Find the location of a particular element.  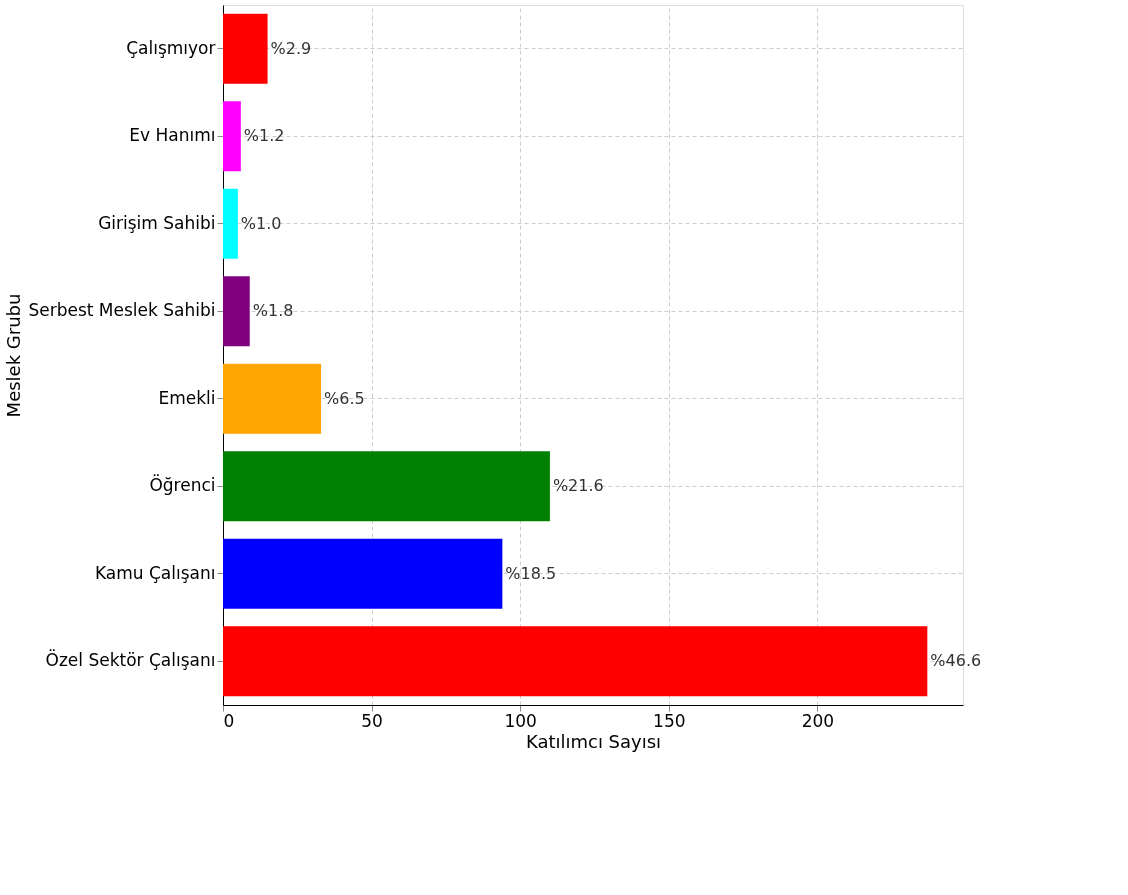

y-tick-label: Öğrenci is located at coordinates (182, 485).